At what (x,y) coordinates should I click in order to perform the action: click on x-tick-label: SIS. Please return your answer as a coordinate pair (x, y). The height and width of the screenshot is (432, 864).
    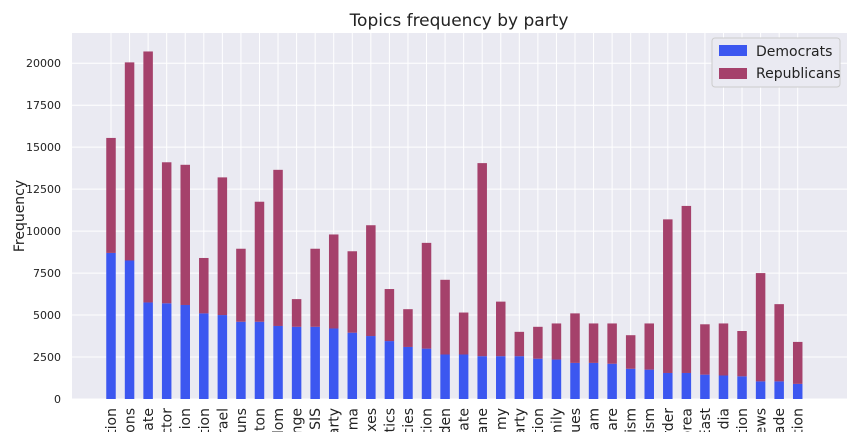
    Looking at the image, I should click on (316, 419).